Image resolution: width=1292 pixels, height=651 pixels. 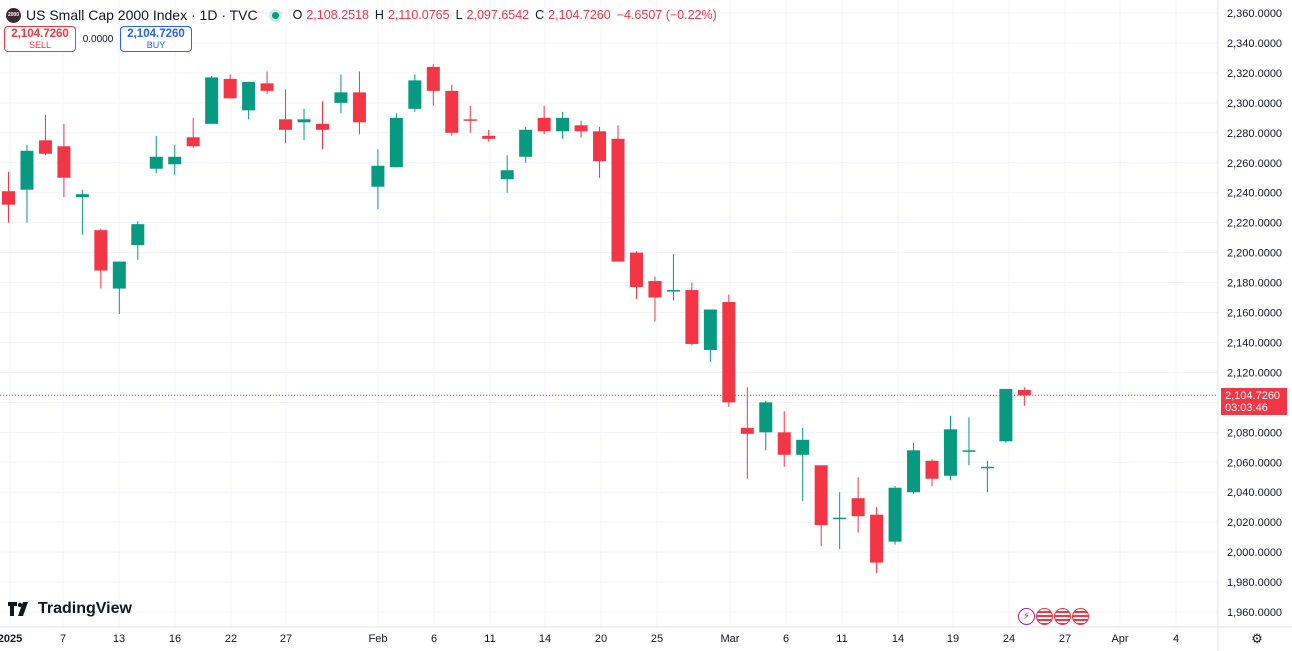 I want to click on sell-button: 2,104.7260 SELL, so click(x=40, y=39).